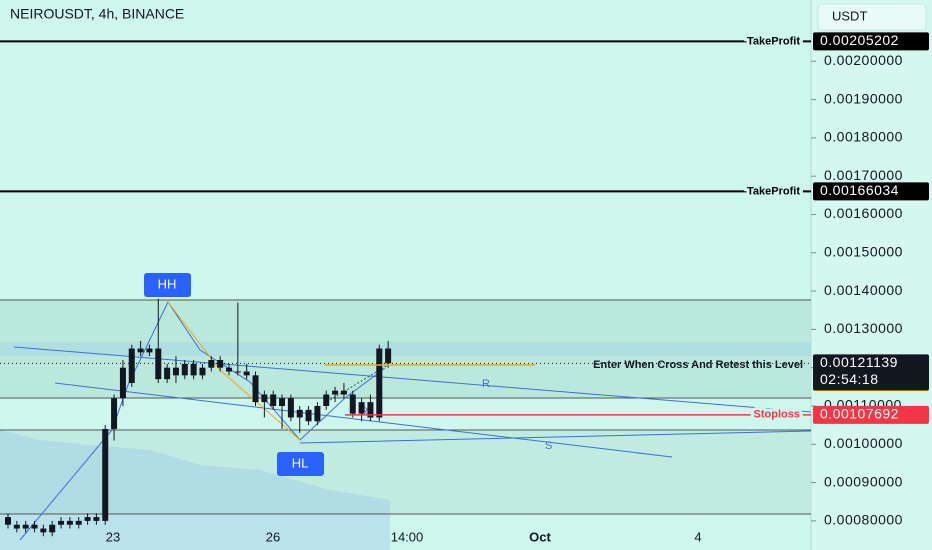 The image size is (932, 550). What do you see at coordinates (849, 15) in the screenshot?
I see `currency: USDT` at bounding box center [849, 15].